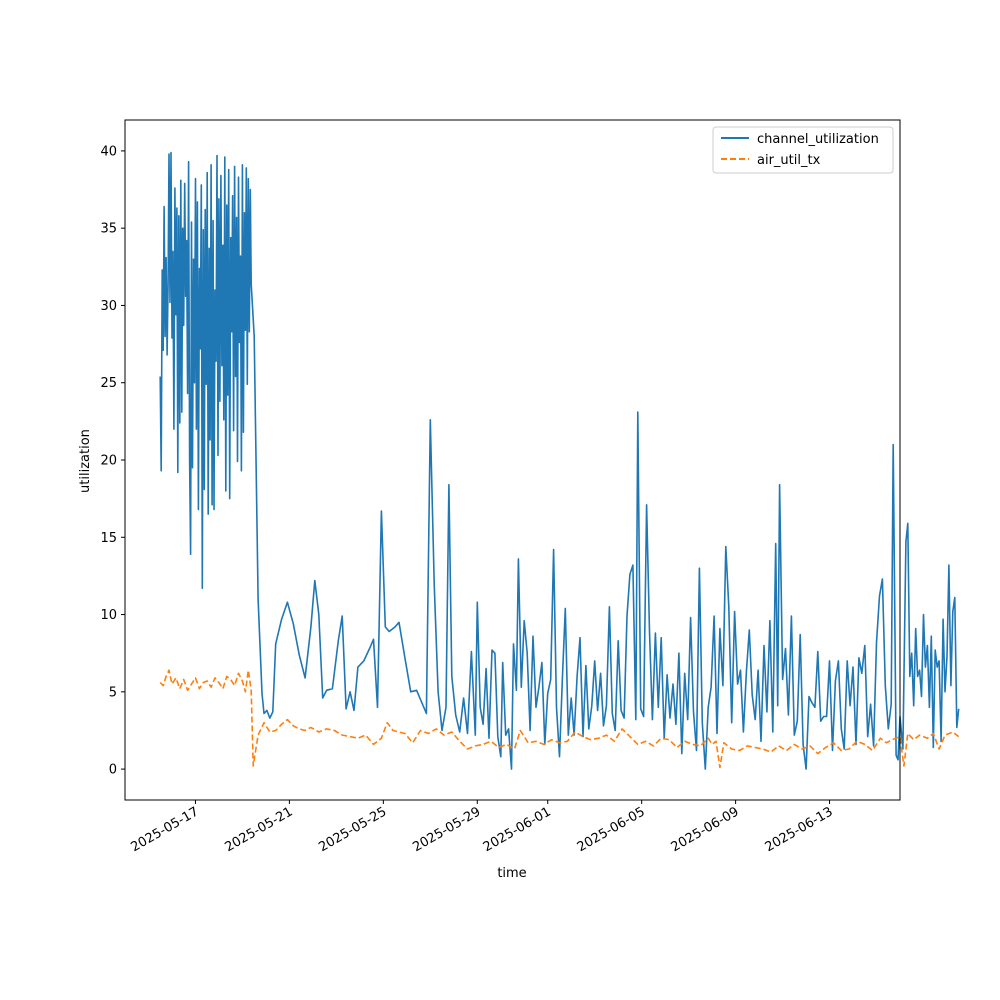 The image size is (1000, 1000). What do you see at coordinates (108, 229) in the screenshot?
I see `y-tick-label: 35` at bounding box center [108, 229].